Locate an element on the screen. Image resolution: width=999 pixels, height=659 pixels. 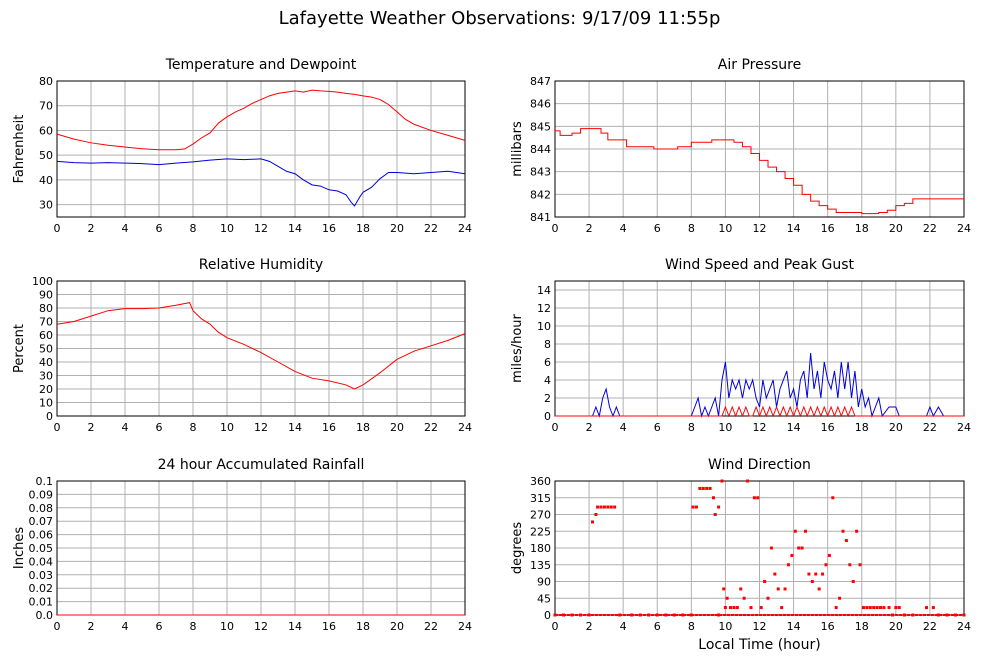
y-tick-label: 80 is located at coordinates (46, 81).